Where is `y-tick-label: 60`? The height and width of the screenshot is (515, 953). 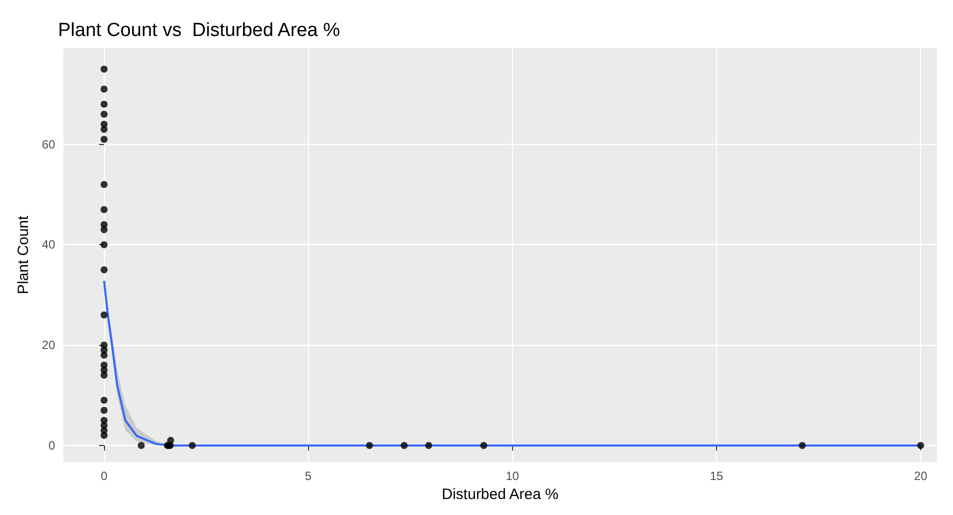 y-tick-label: 60 is located at coordinates (49, 144).